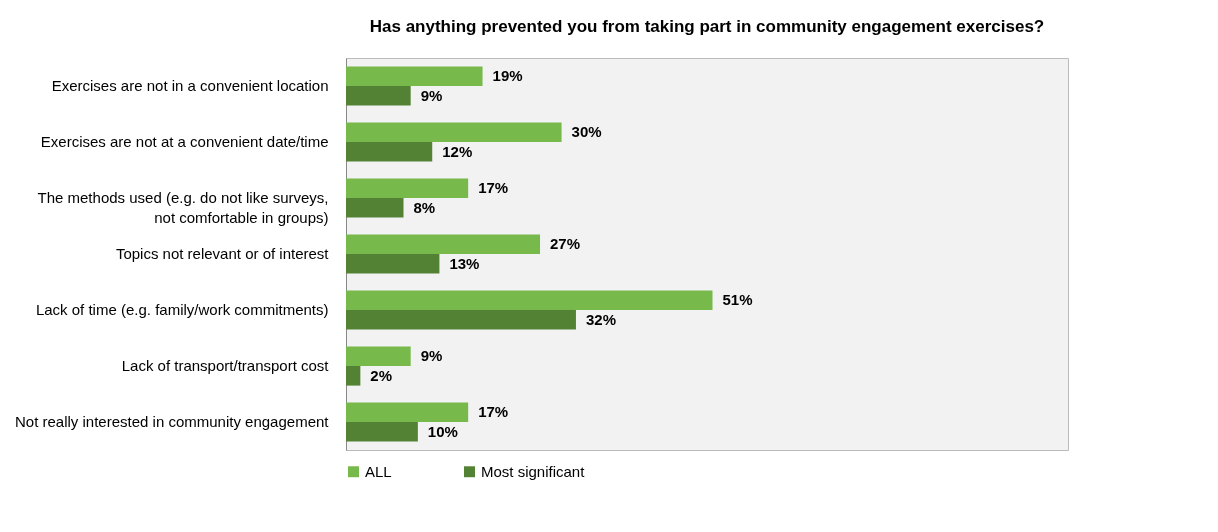  I want to click on y-tick-label: Lack of time (e.g. family/work commitments), so click(182, 309).